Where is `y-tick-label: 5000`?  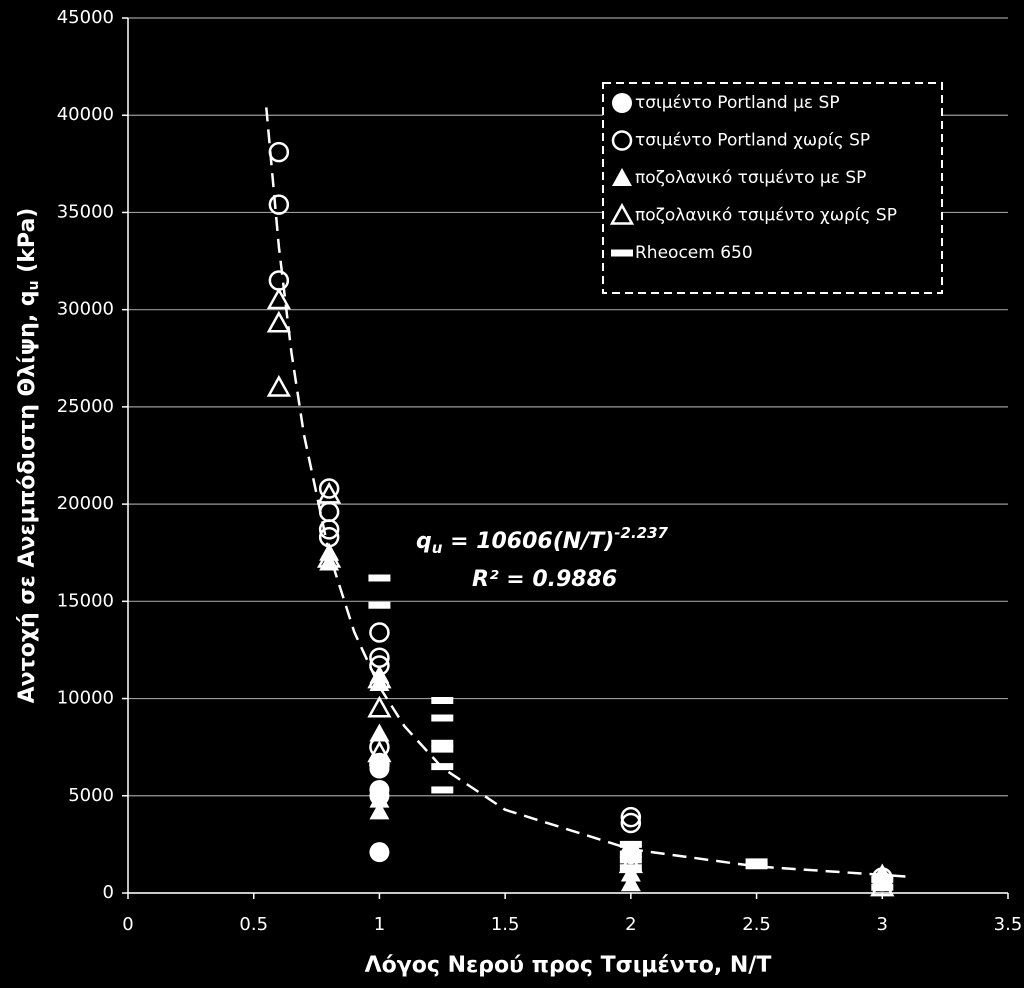 y-tick-label: 5000 is located at coordinates (91, 795).